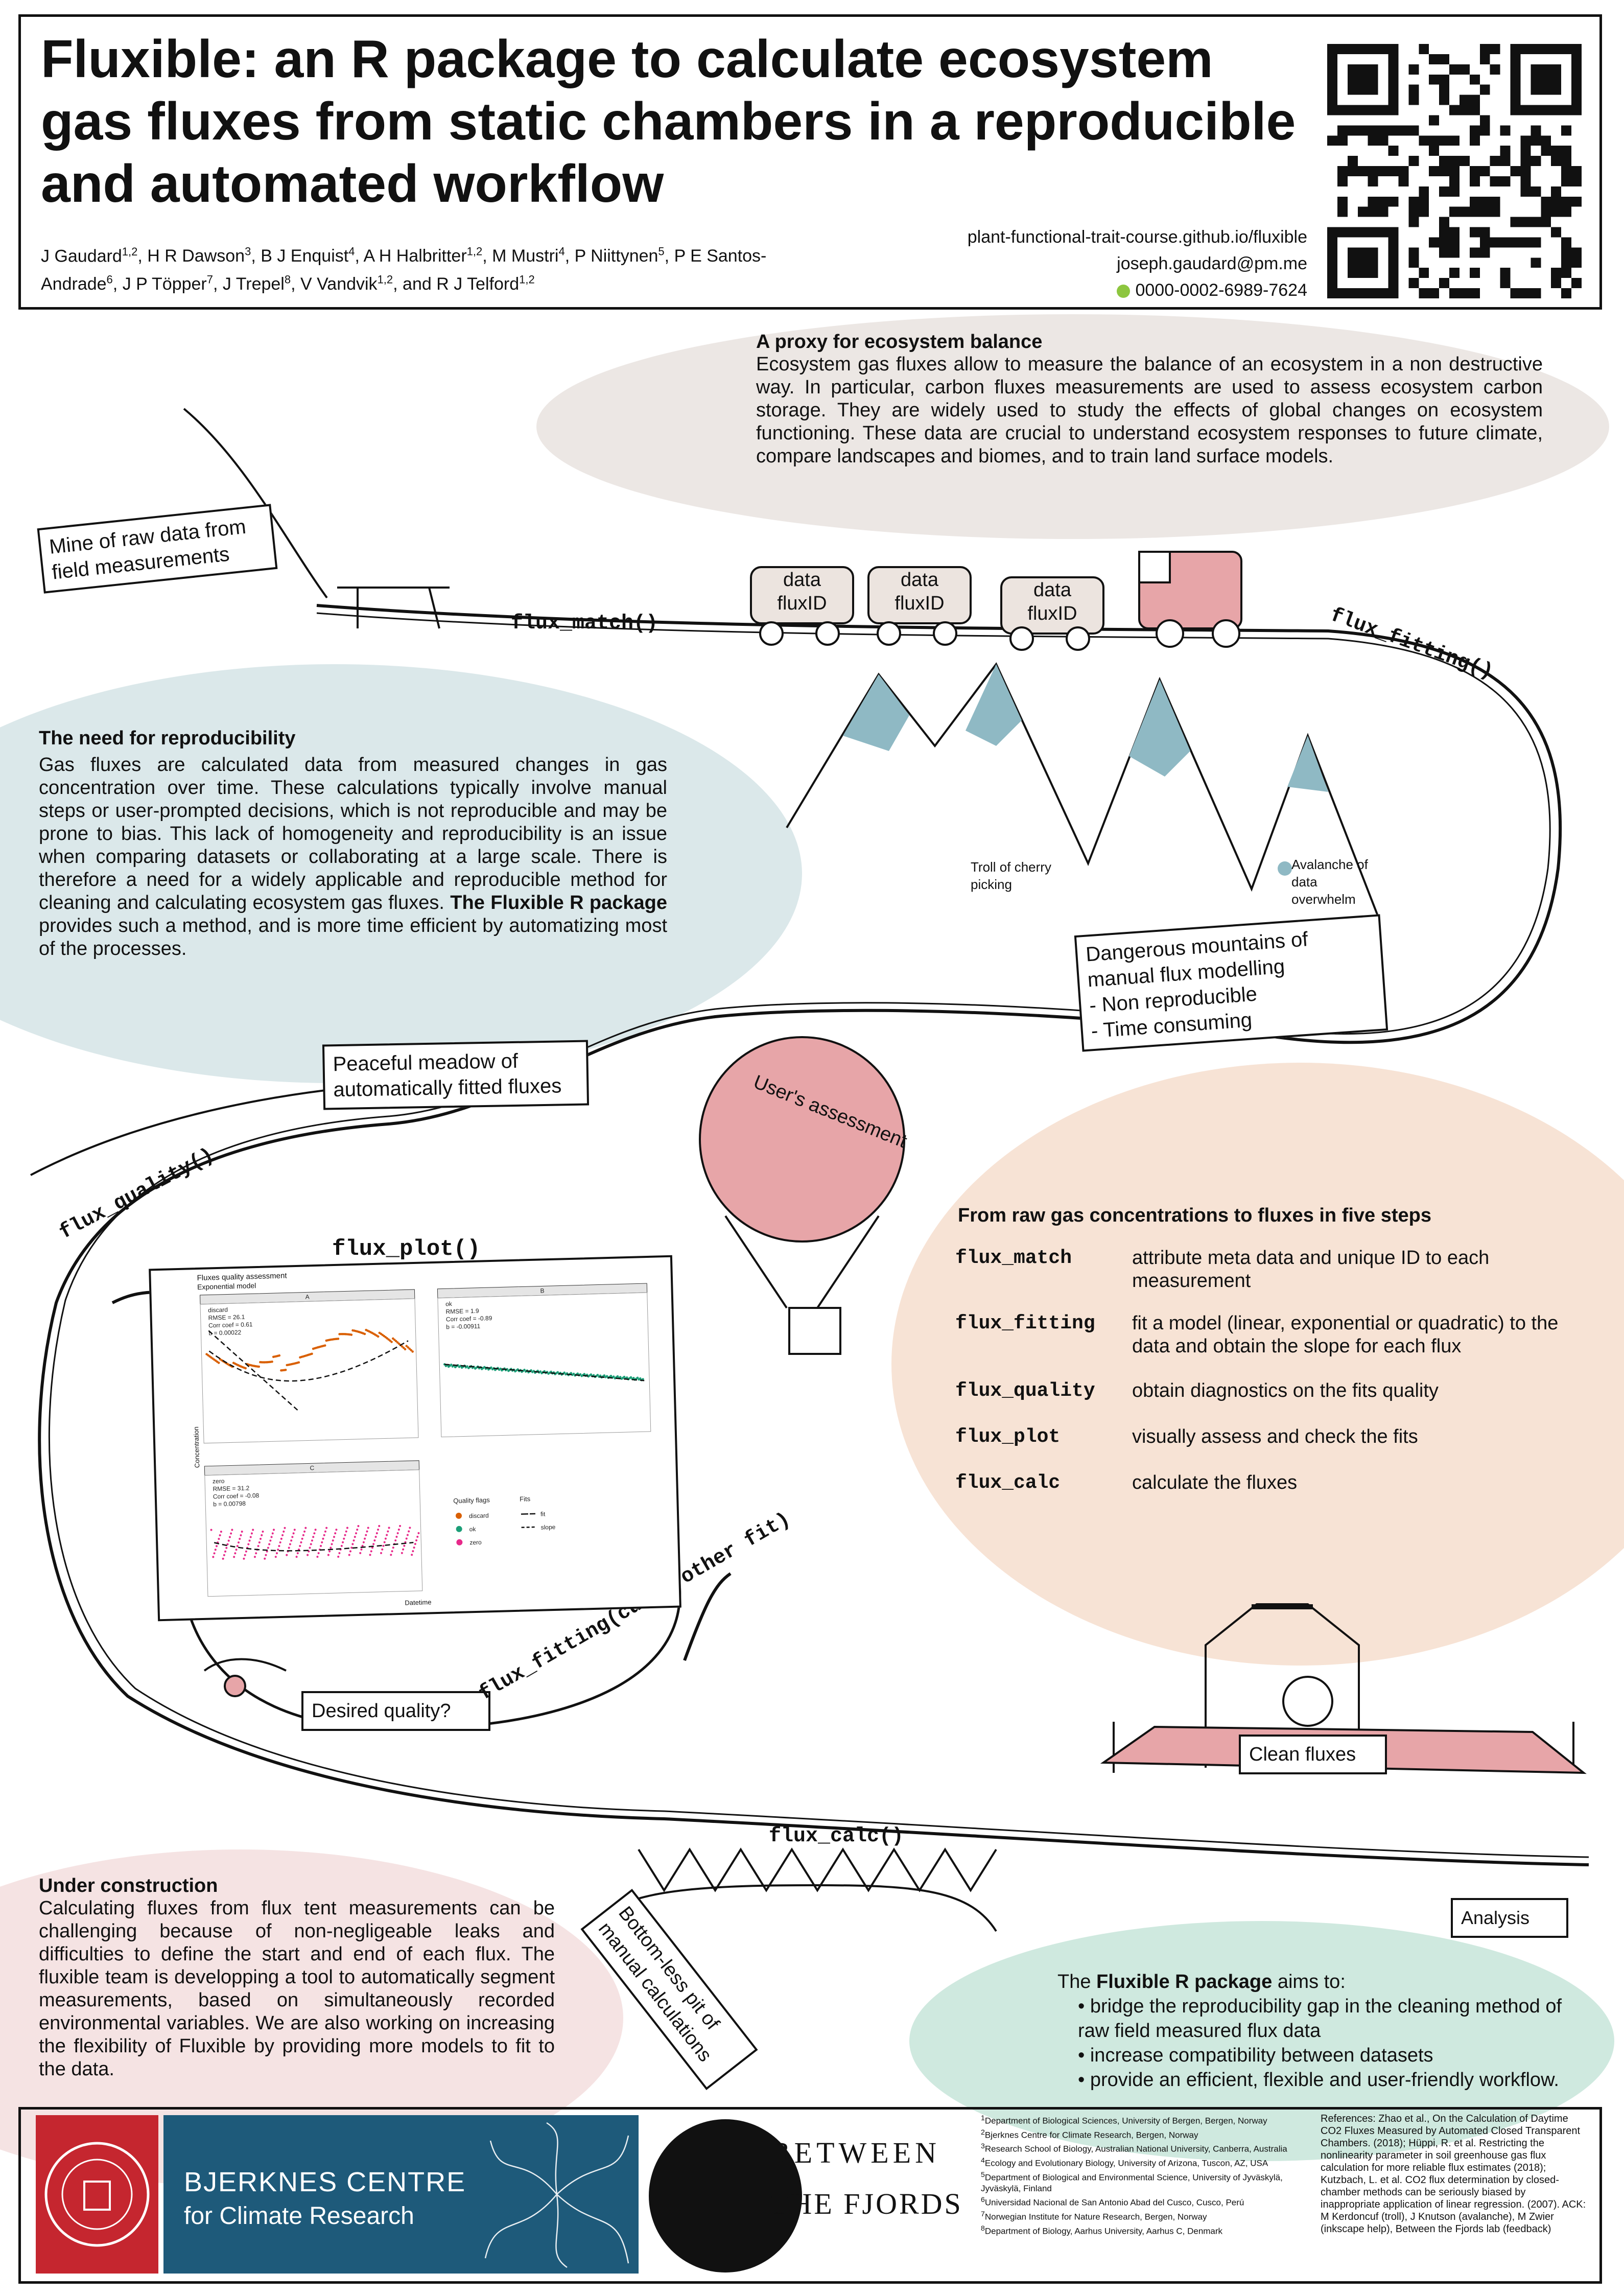  I want to click on panel-id: B, so click(542, 1290).